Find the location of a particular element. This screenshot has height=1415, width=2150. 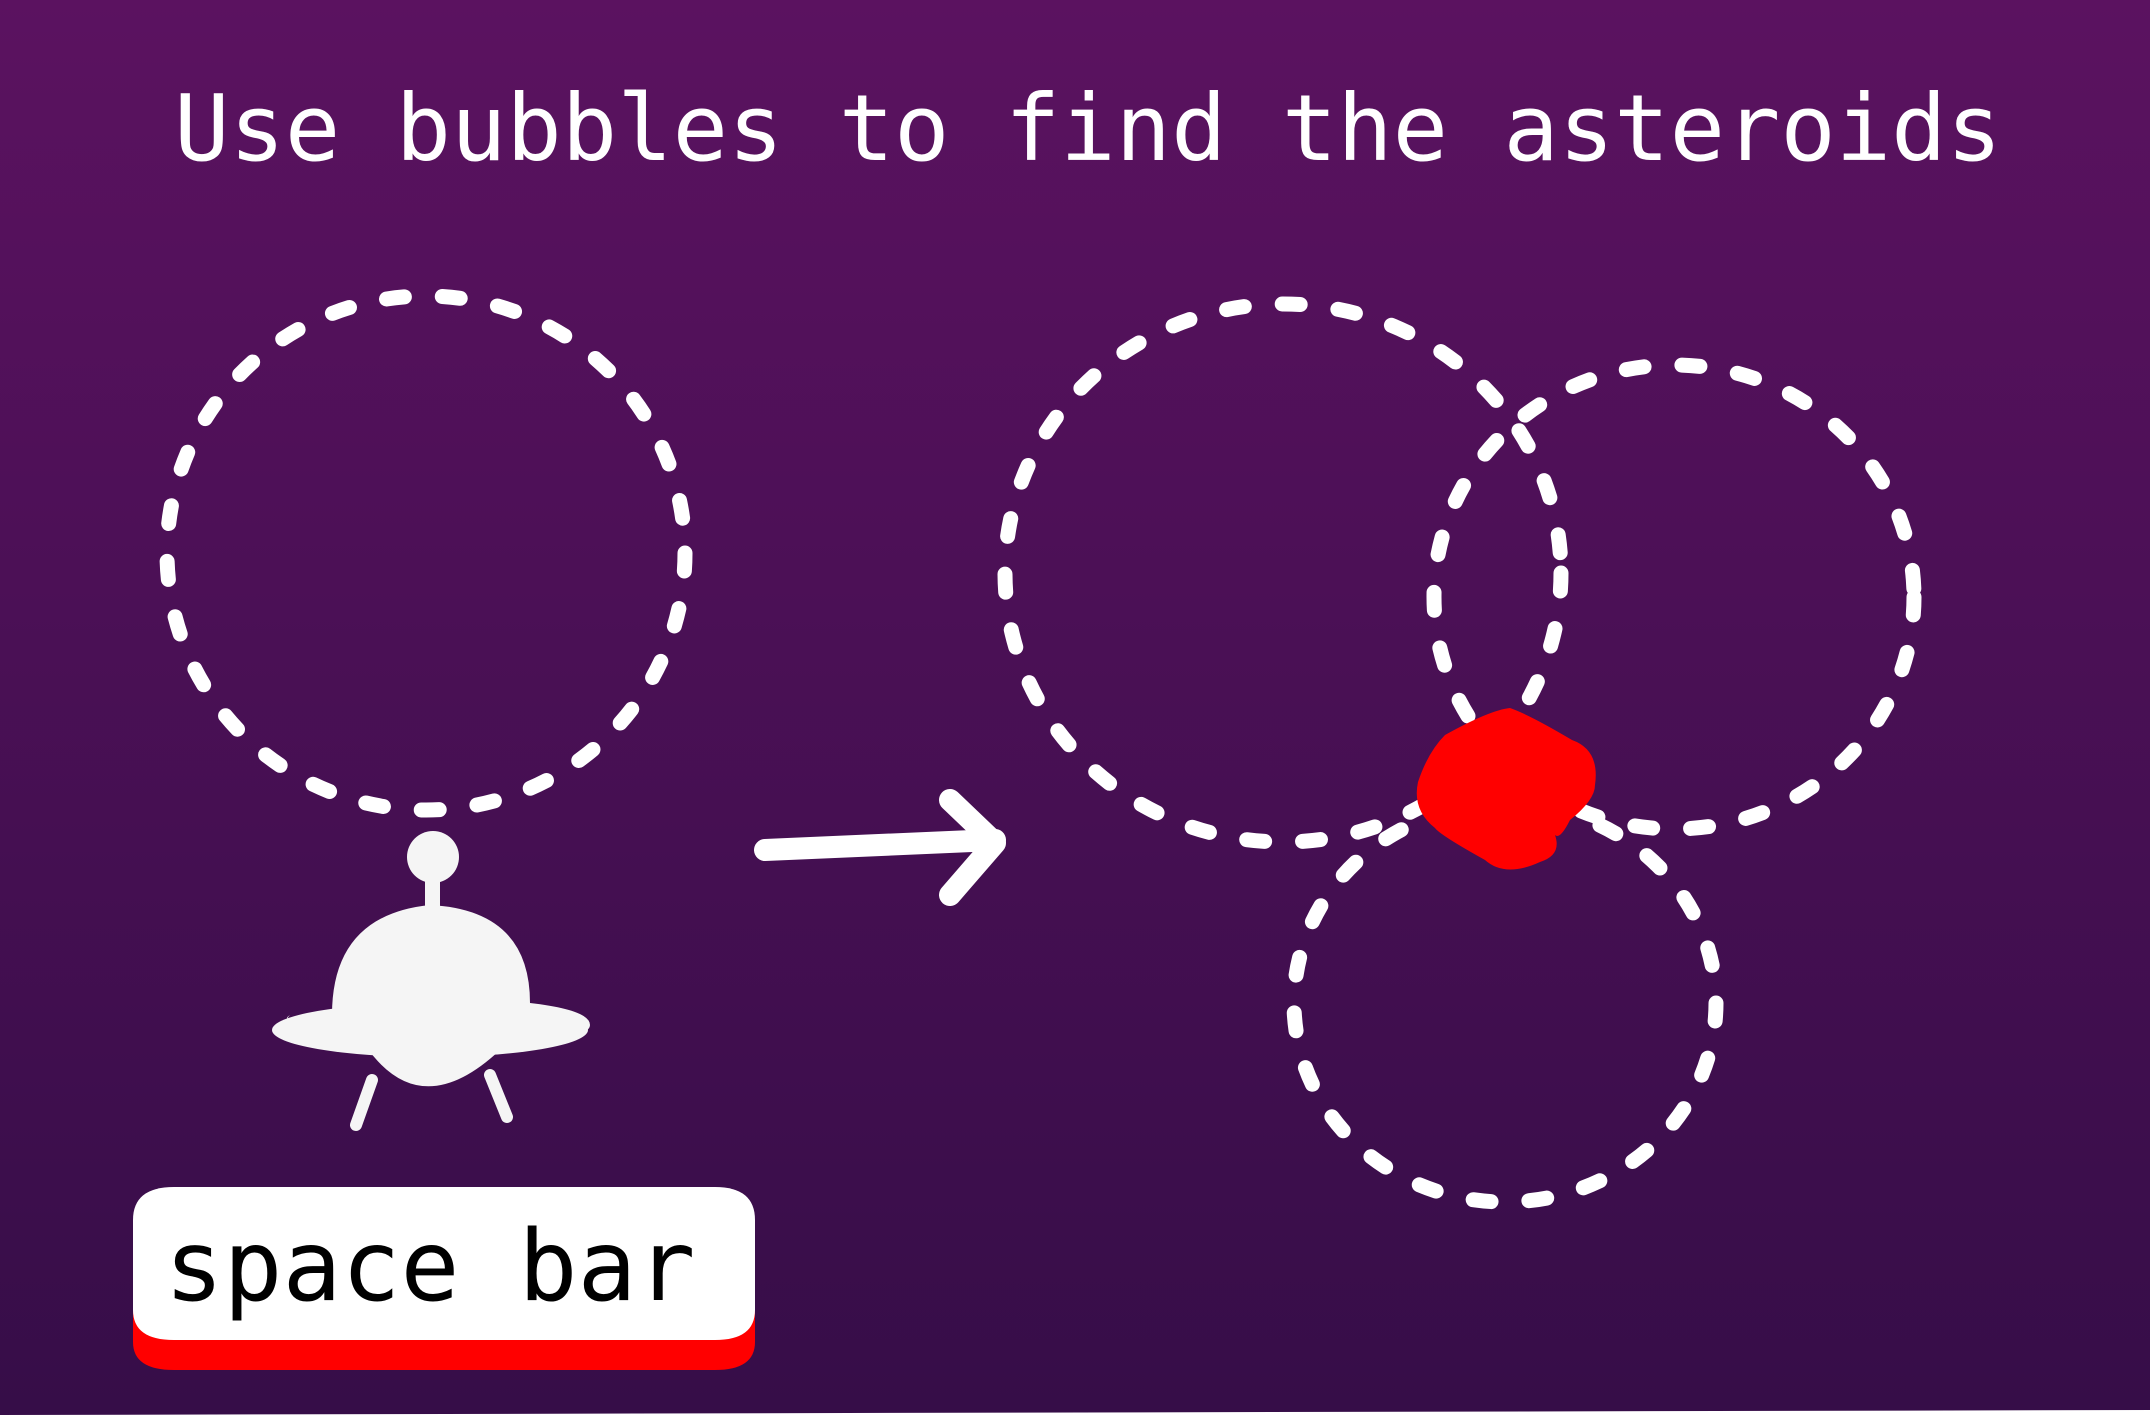

asteroid-icon is located at coordinates (1506, 789).